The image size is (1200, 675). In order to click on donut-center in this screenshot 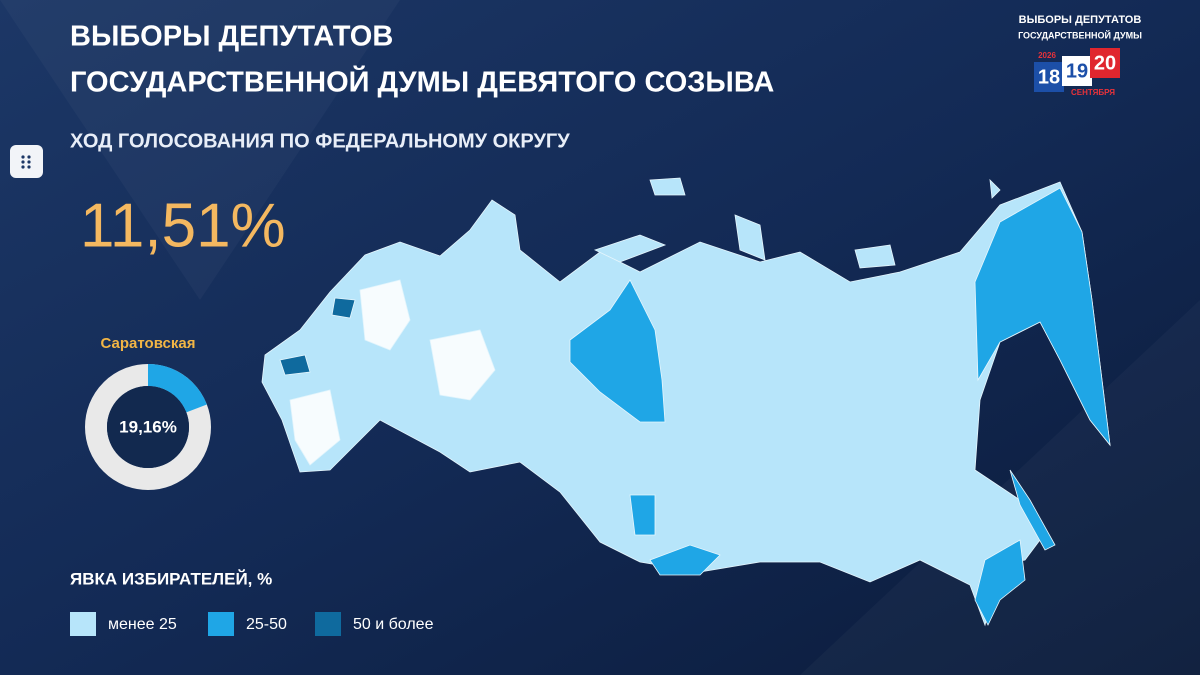, I will do `click(148, 427)`.